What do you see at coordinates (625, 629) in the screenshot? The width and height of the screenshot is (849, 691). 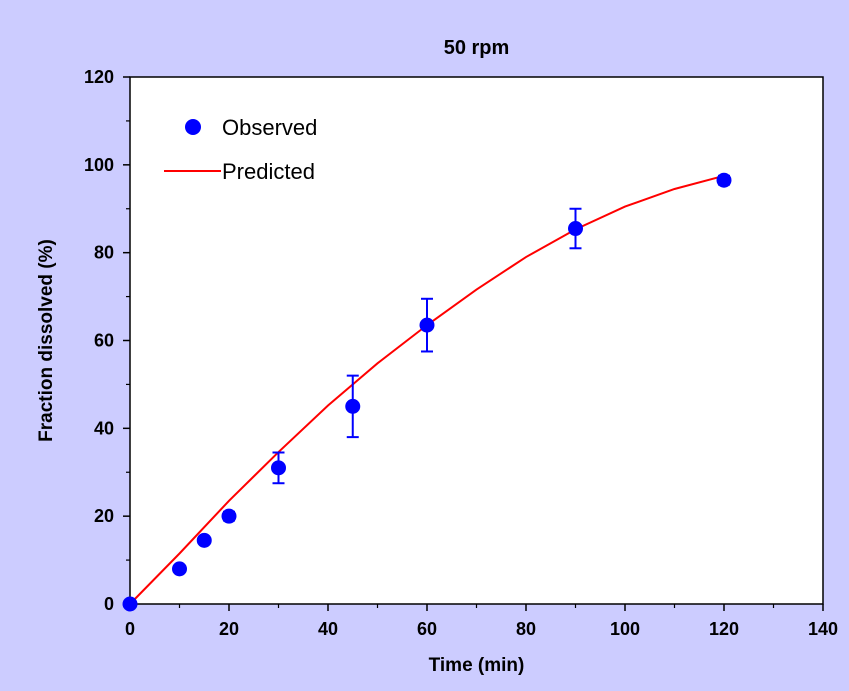 I see `x-tick-label: 100` at bounding box center [625, 629].